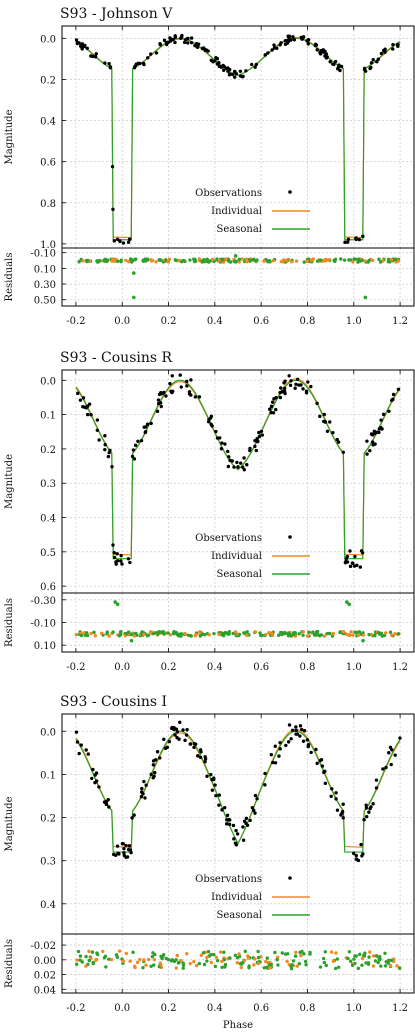 The width and height of the screenshot is (415, 1032). I want to click on x-tick-label: 1.2, so click(400, 1008).